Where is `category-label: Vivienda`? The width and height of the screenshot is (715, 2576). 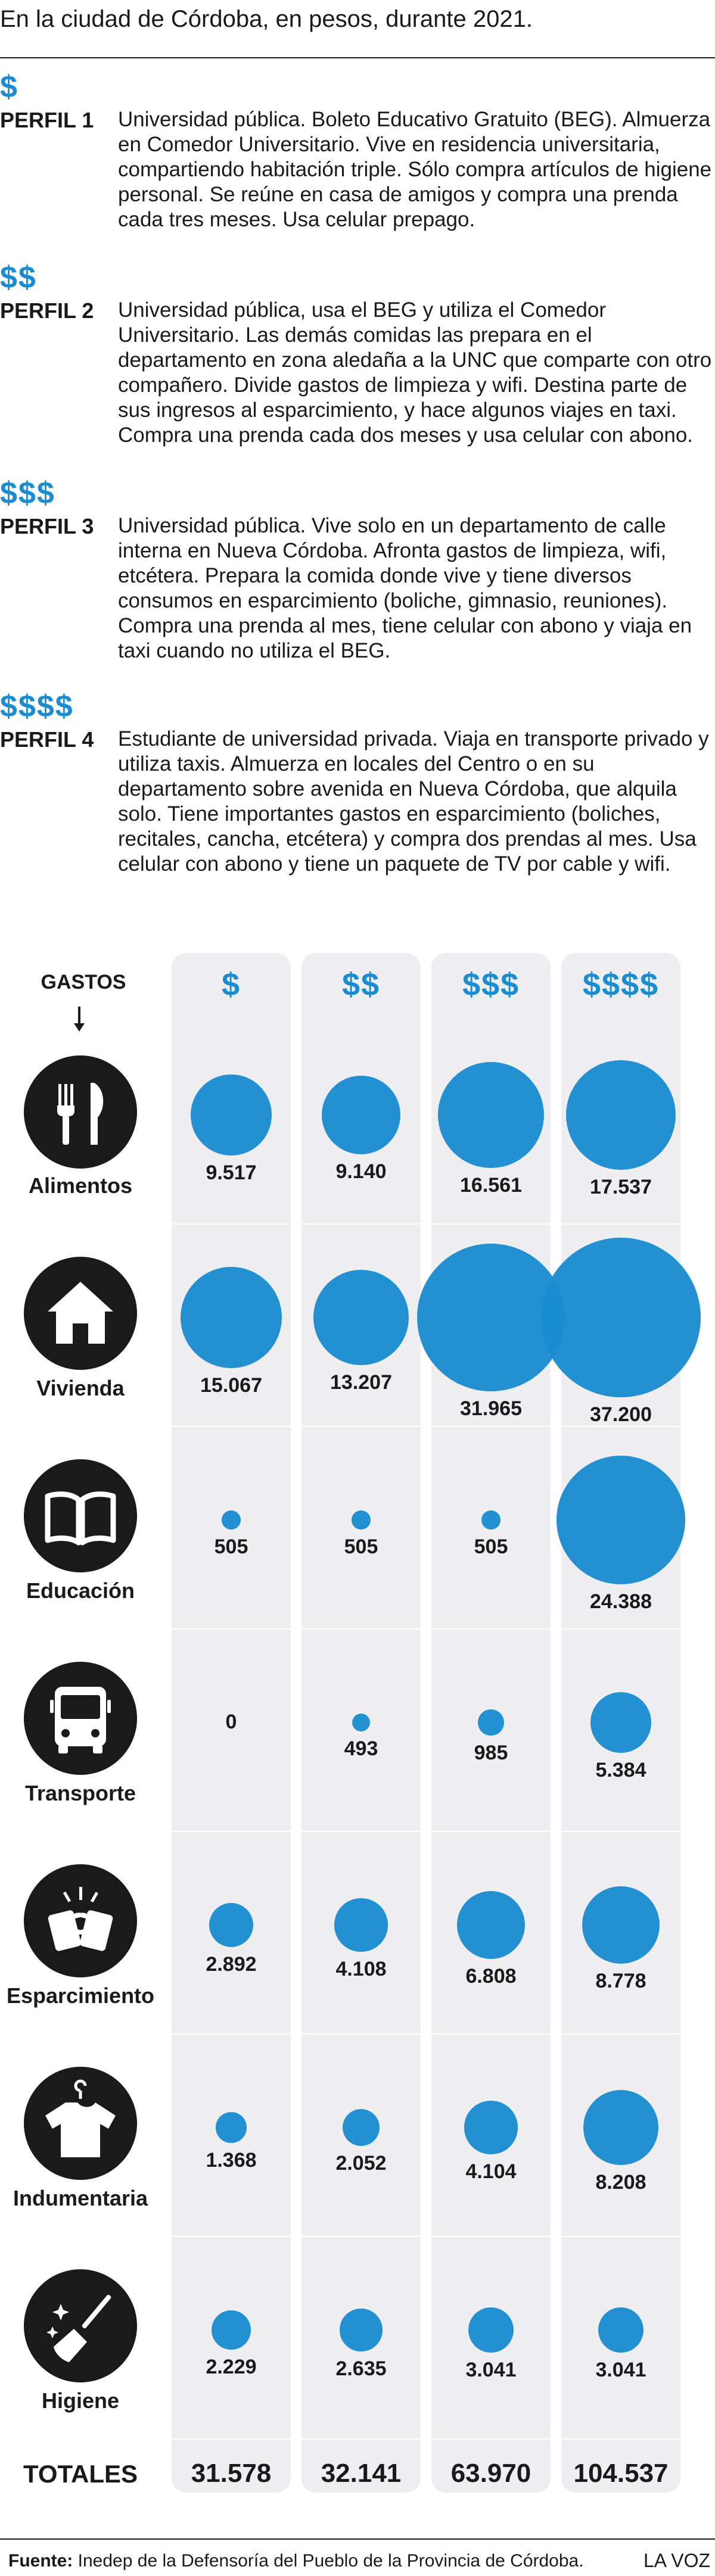
category-label: Vivienda is located at coordinates (80, 1388).